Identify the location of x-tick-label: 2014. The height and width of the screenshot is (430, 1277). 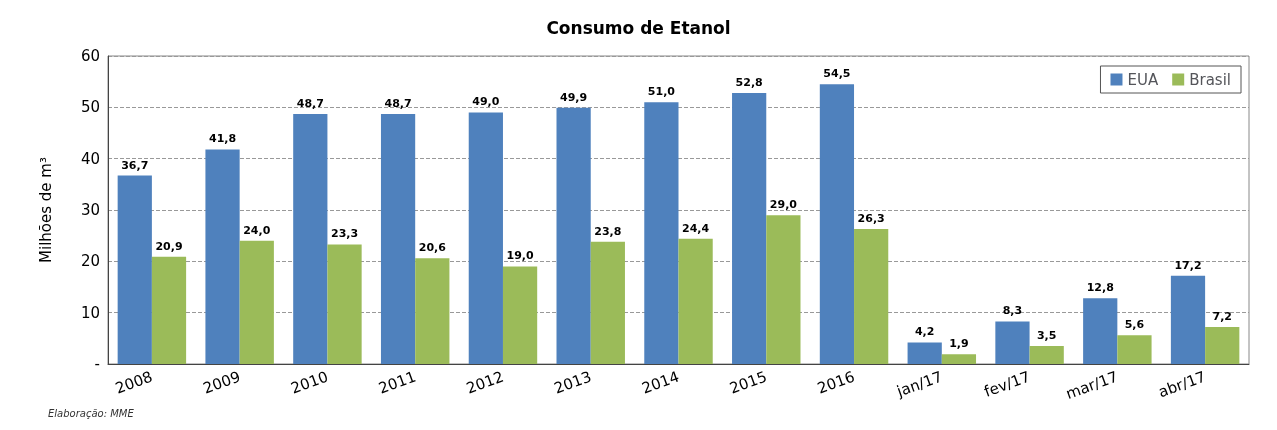
(660, 382).